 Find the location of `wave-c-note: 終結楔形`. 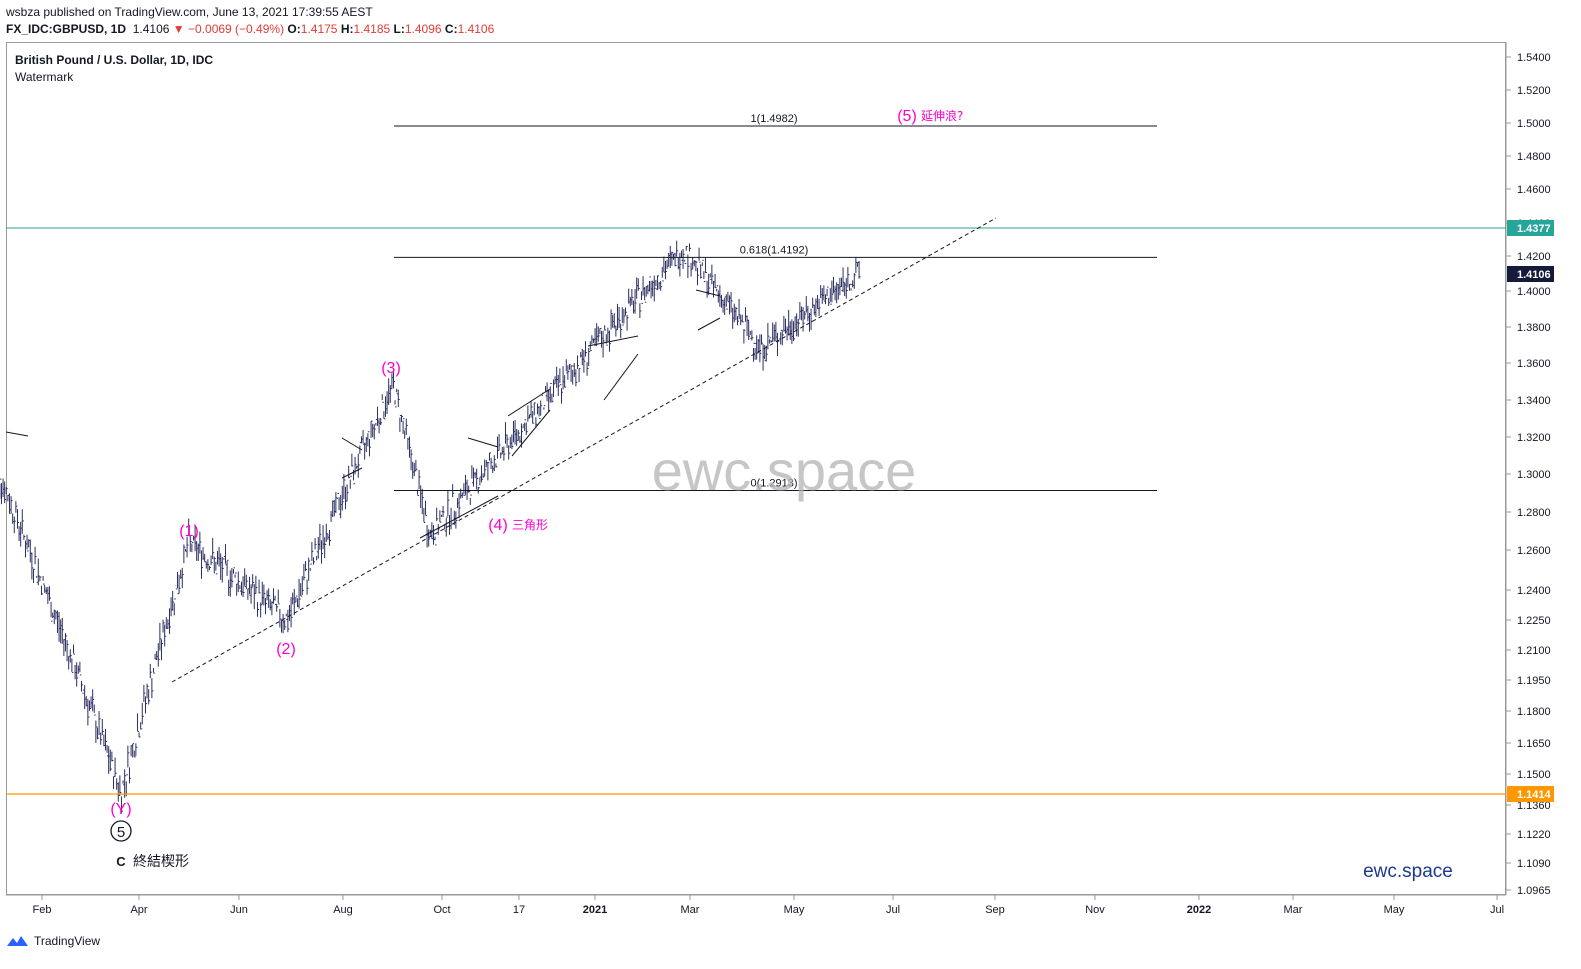

wave-c-note: 終結楔形 is located at coordinates (161, 862).